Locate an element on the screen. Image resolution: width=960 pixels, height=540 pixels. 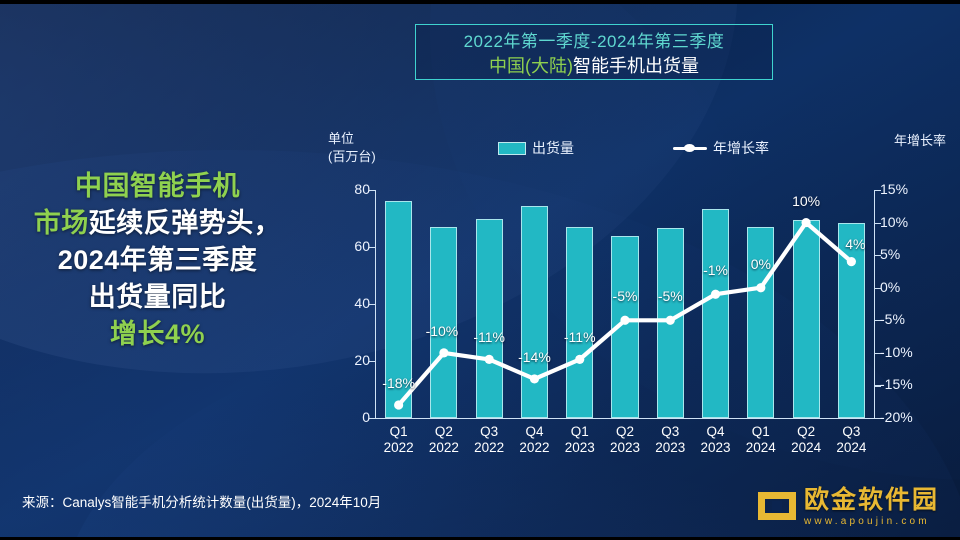
bar-q2-2024 is located at coordinates (806, 318).